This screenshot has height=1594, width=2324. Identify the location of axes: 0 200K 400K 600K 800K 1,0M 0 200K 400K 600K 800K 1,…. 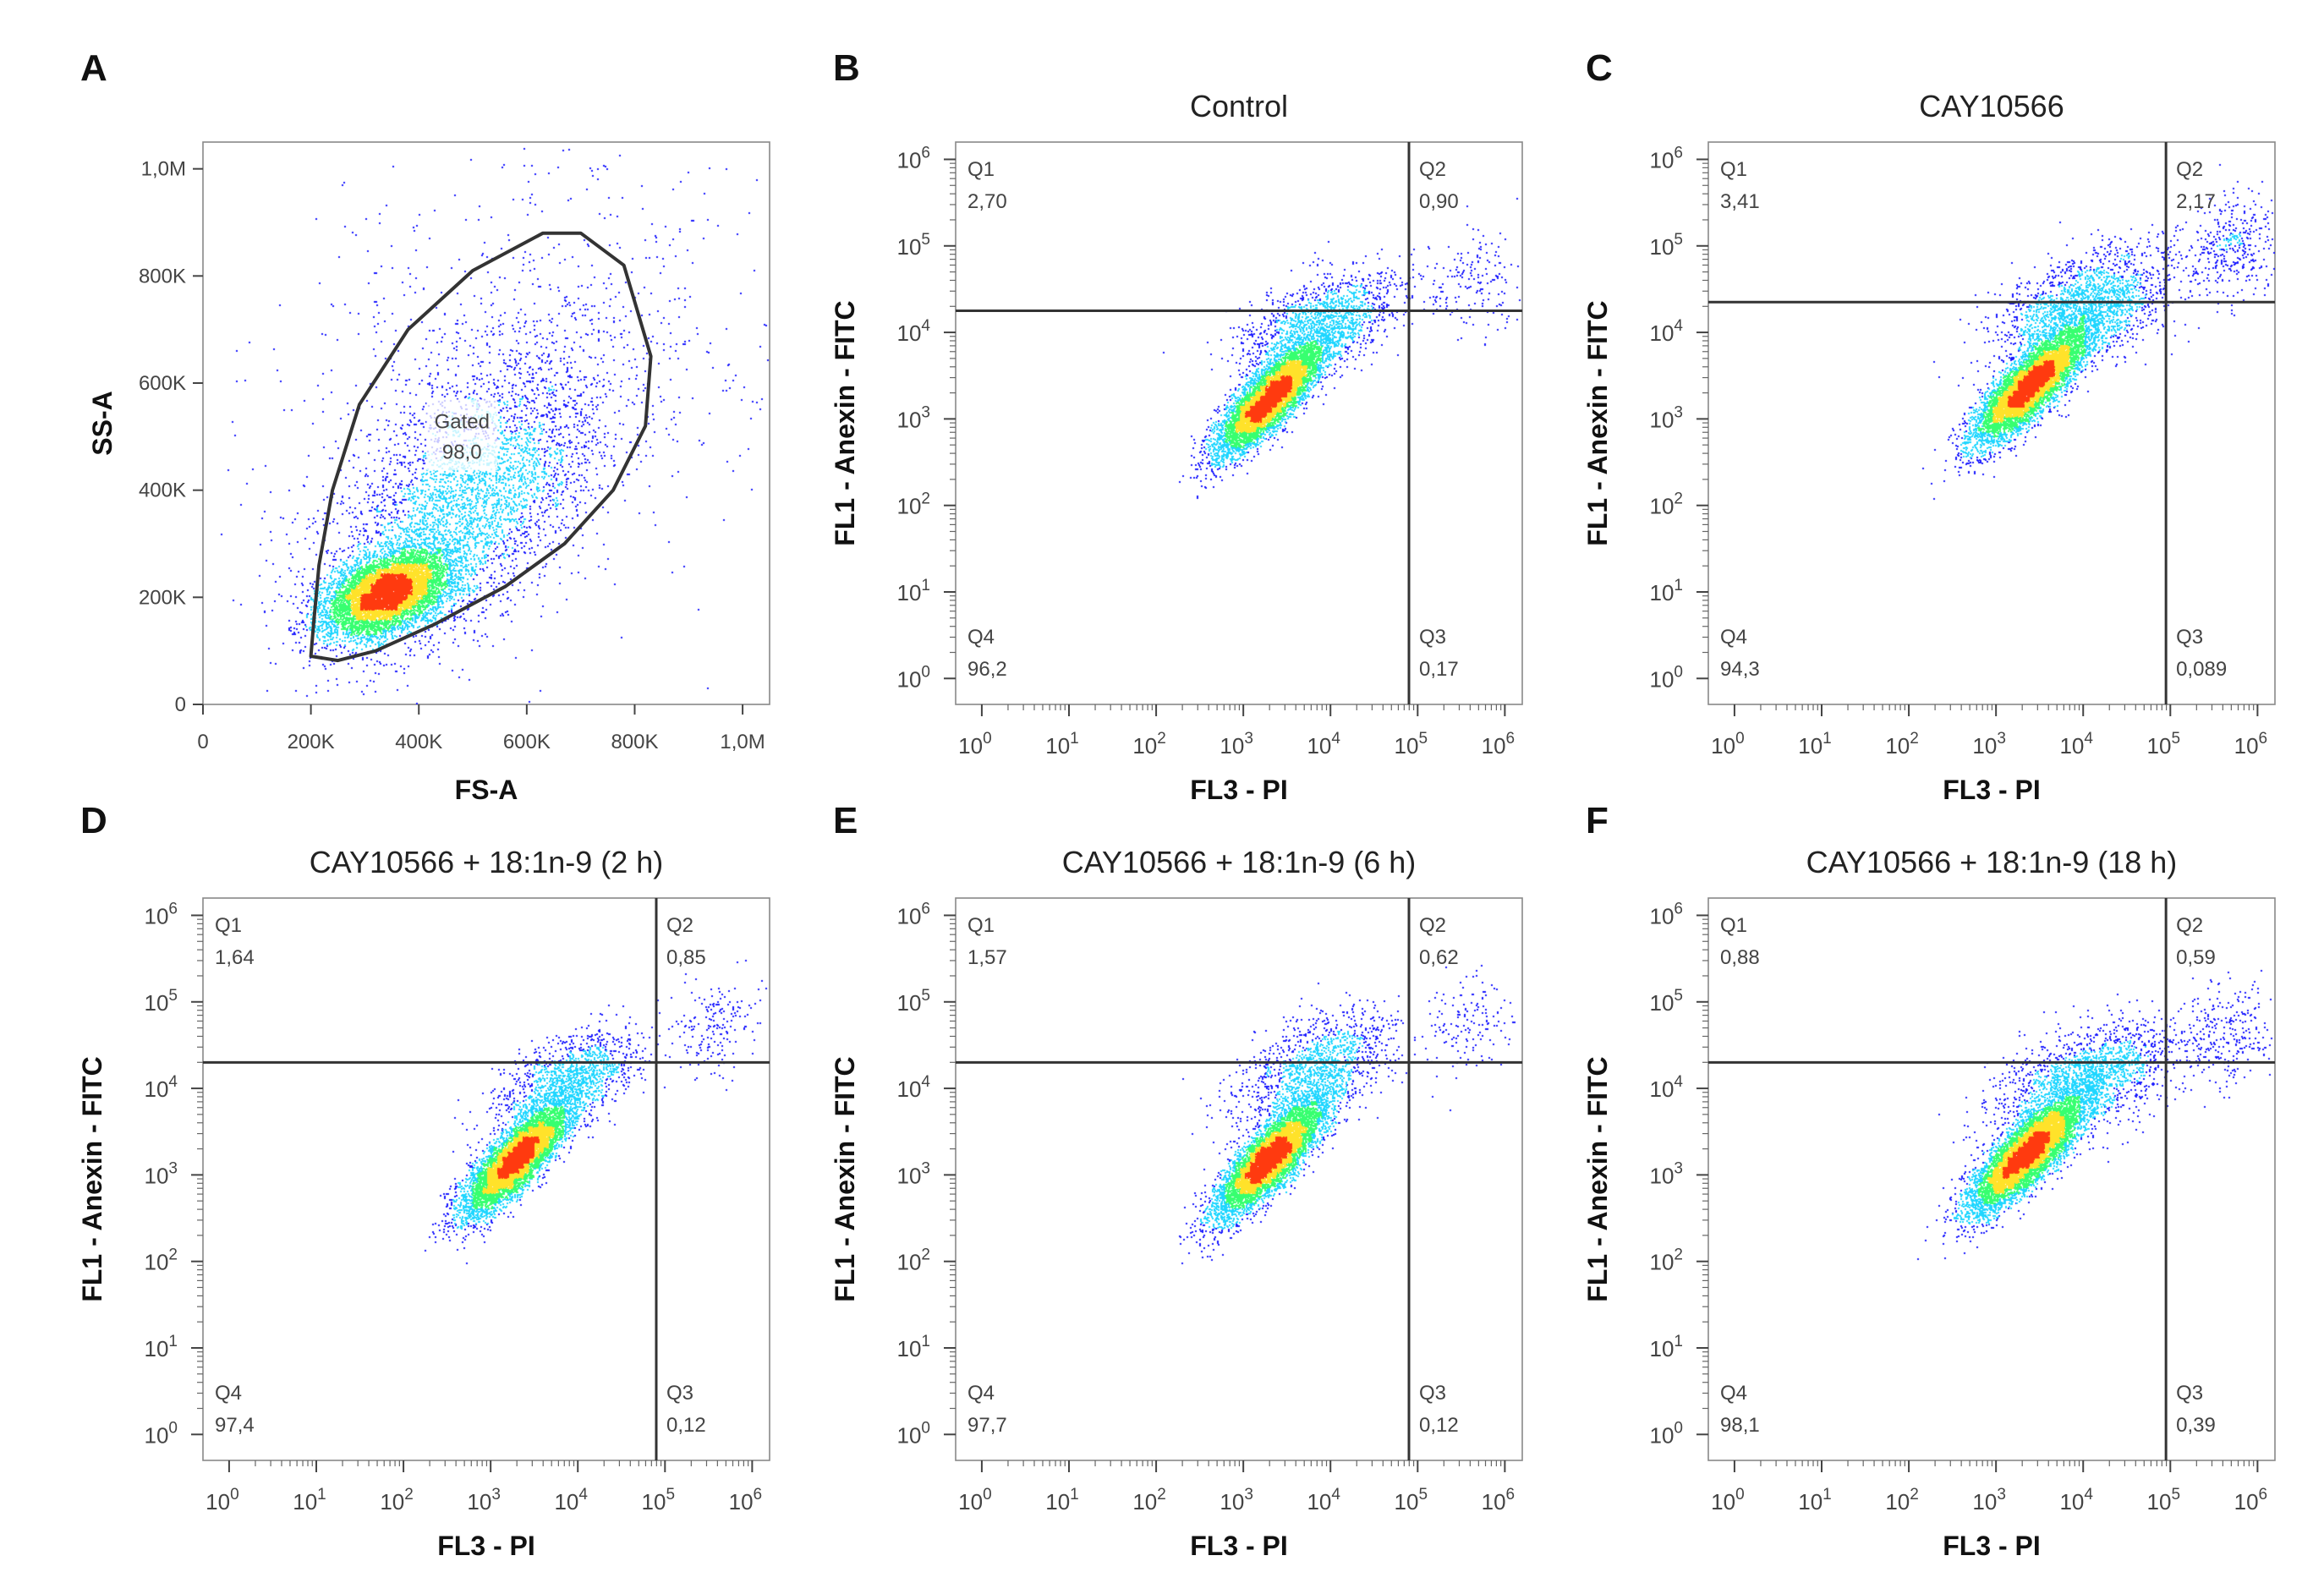
(452, 455).